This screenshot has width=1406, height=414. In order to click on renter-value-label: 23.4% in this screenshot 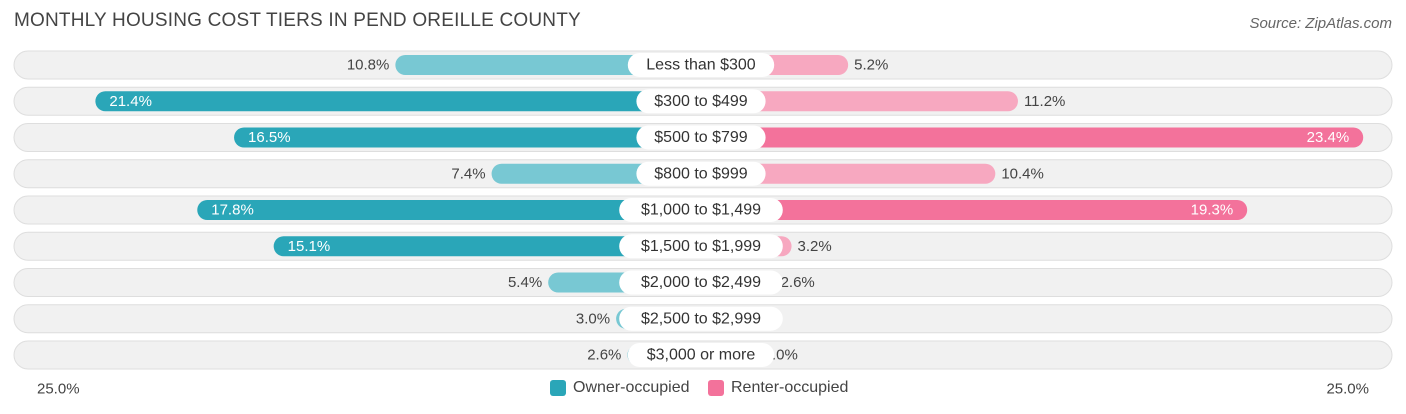, I will do `click(1328, 137)`.